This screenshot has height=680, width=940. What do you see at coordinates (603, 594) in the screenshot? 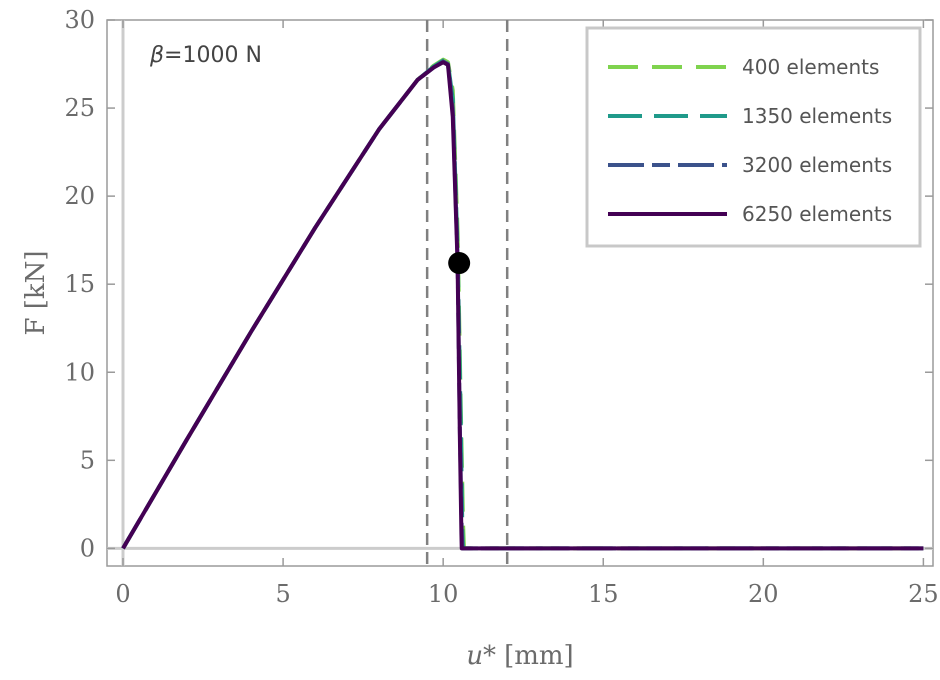
I see `x-tick-label: 15` at bounding box center [603, 594].